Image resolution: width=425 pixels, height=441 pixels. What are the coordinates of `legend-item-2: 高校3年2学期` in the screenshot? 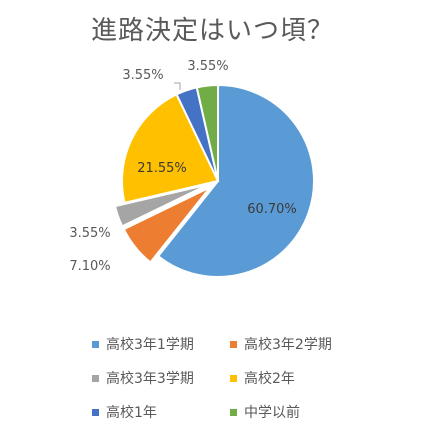 It's located at (281, 344).